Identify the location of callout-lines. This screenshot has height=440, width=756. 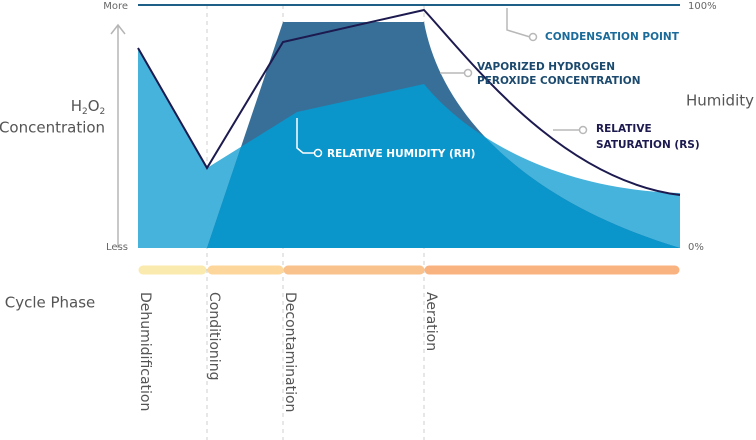
(514, 71).